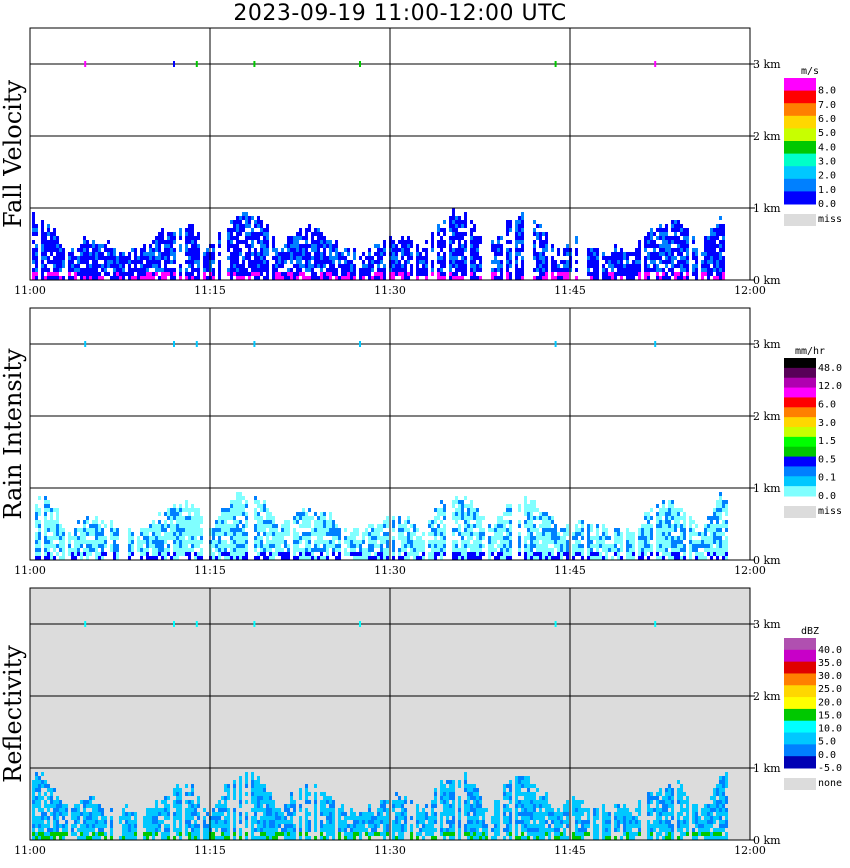 Image resolution: width=850 pixels, height=868 pixels. Describe the element at coordinates (800, 383) in the screenshot. I see `legend-swatch` at that location.